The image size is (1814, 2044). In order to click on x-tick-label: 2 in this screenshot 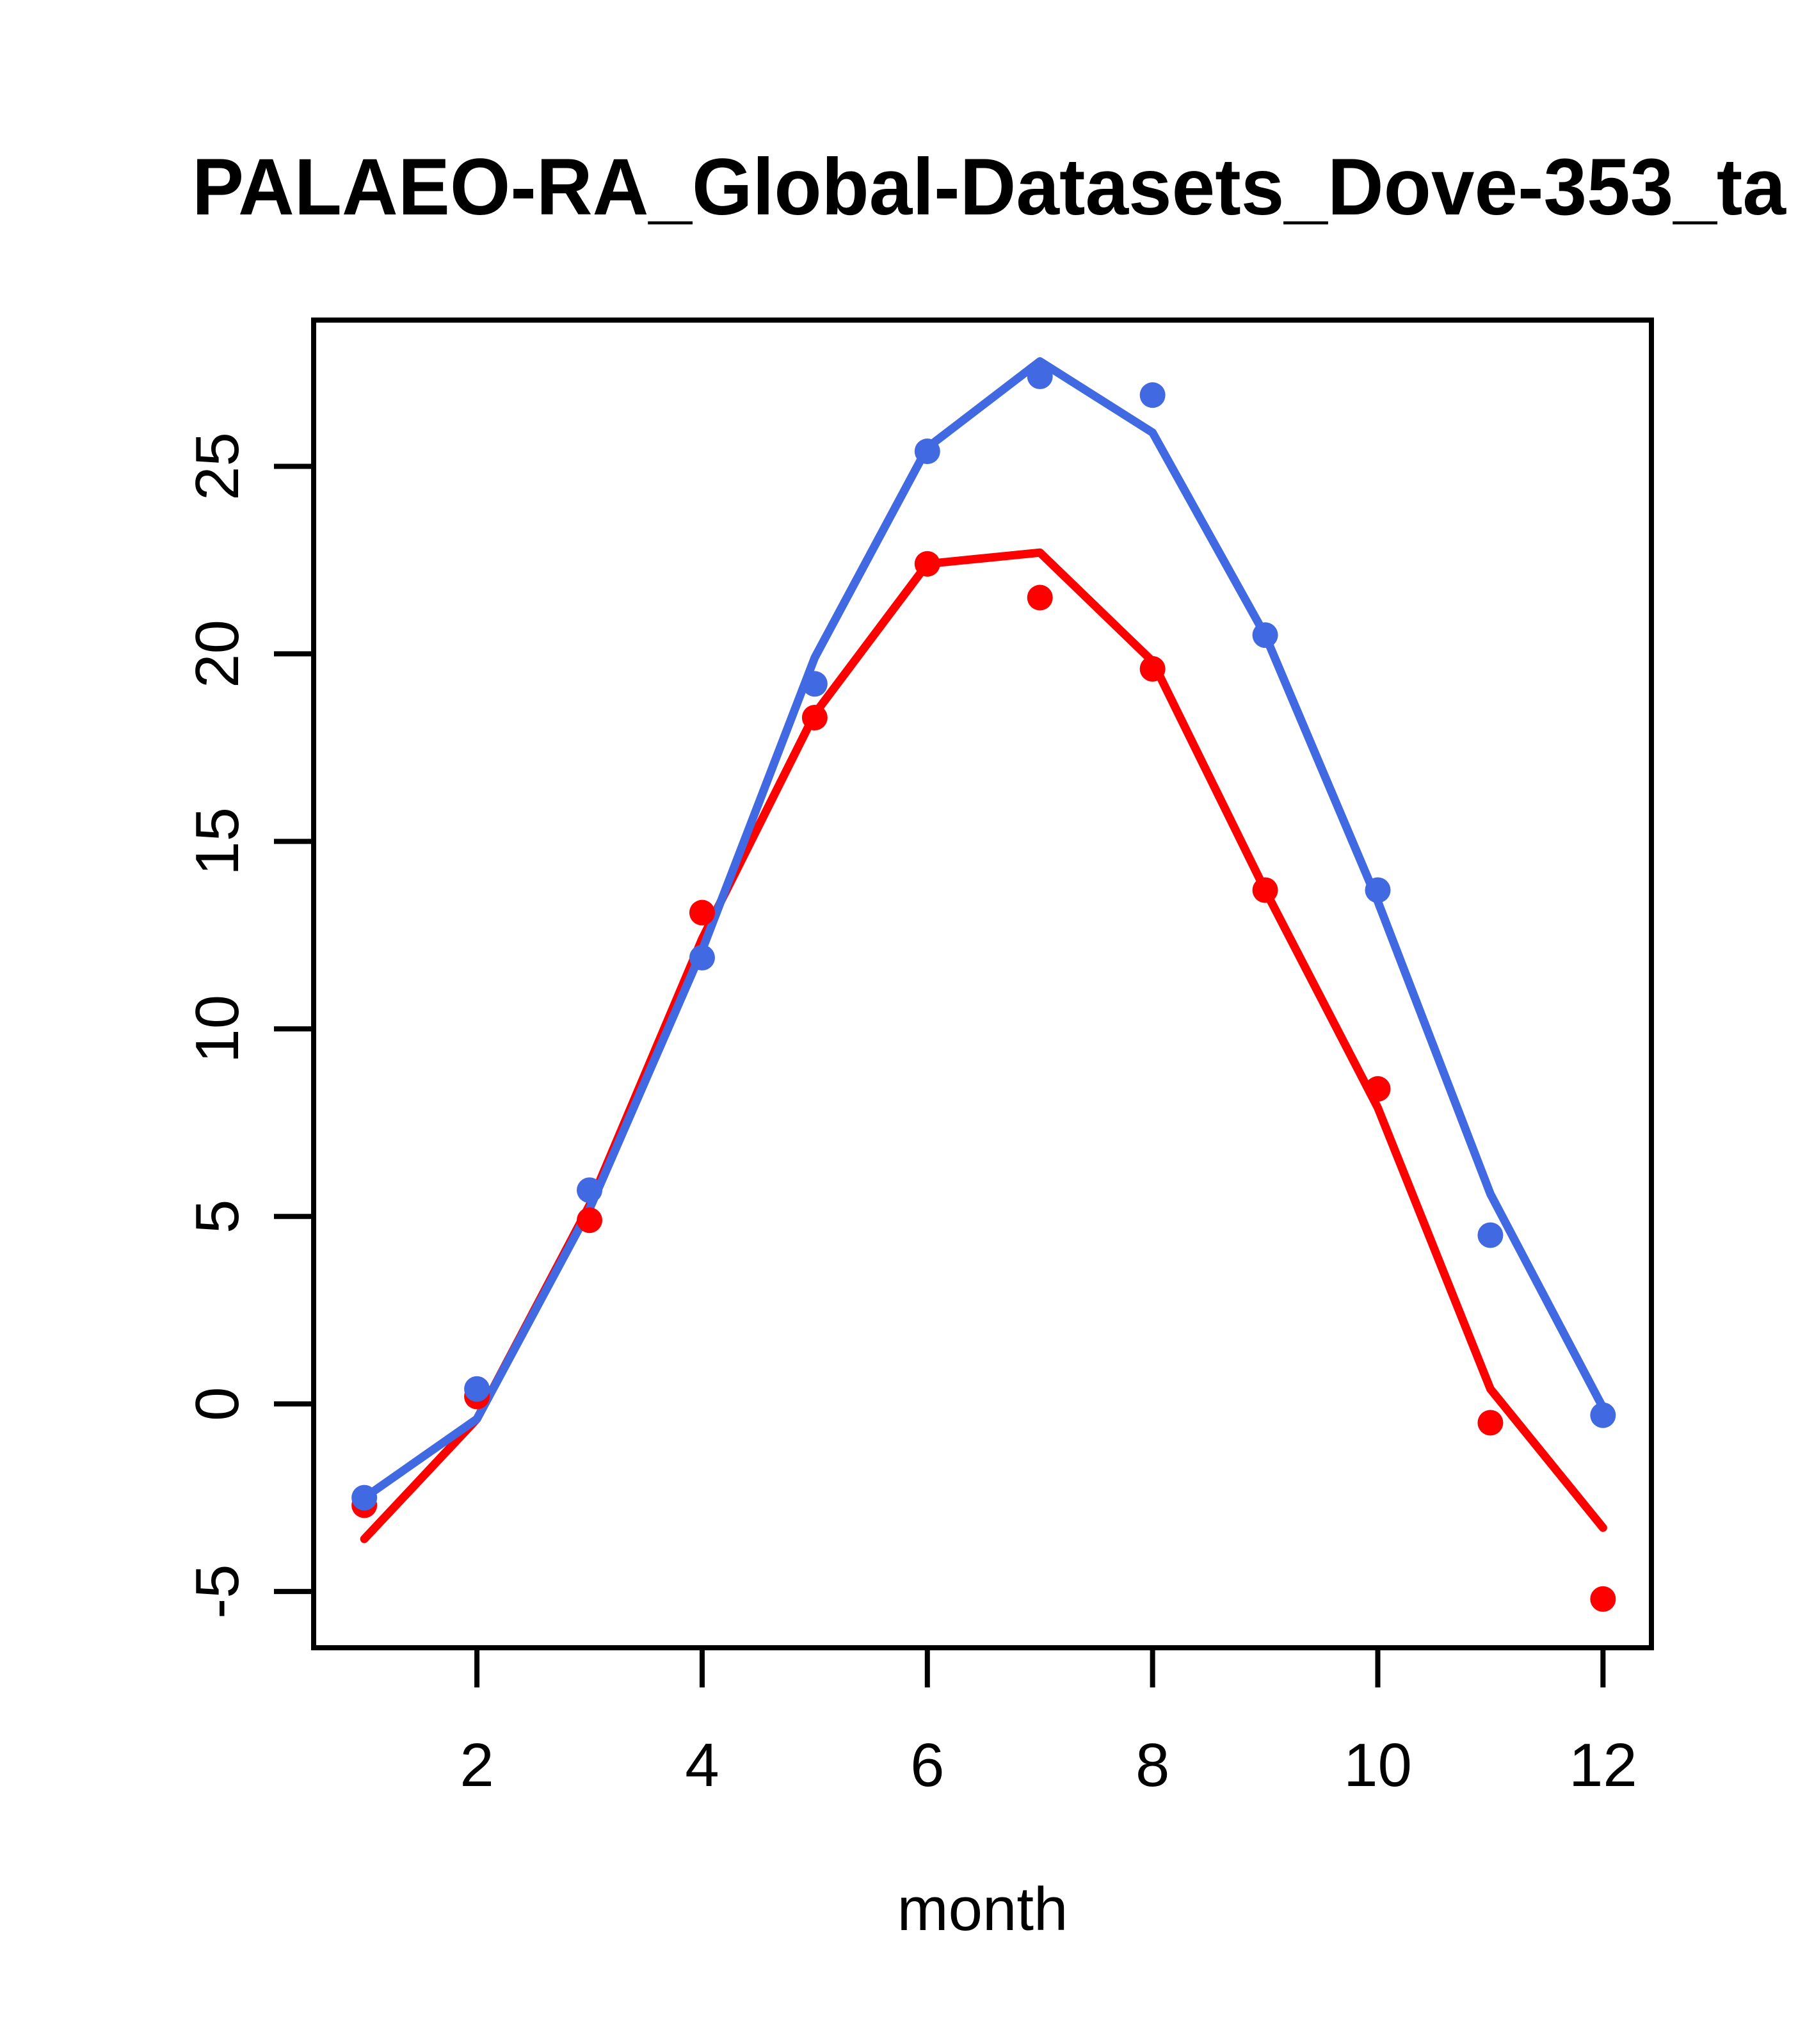, I will do `click(477, 1765)`.